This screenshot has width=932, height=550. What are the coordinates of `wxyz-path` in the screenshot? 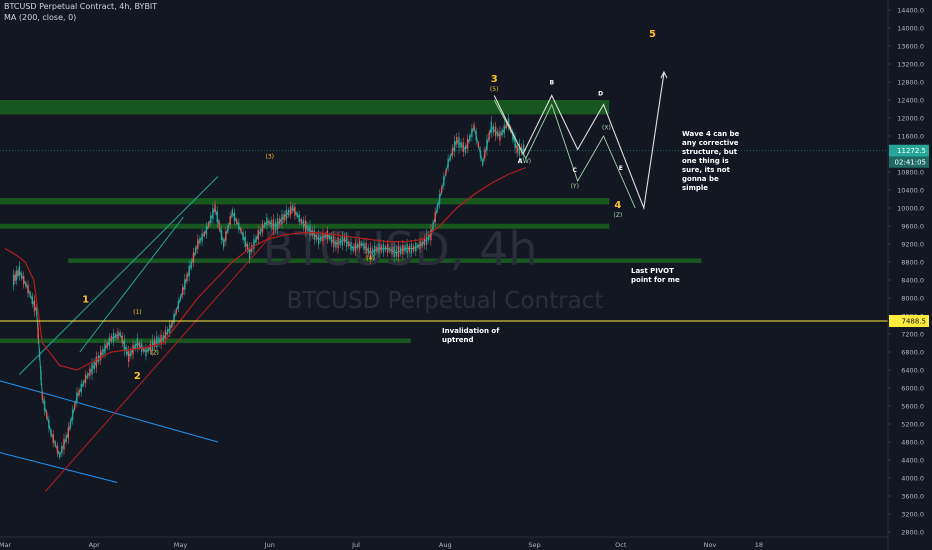 It's located at (564, 154).